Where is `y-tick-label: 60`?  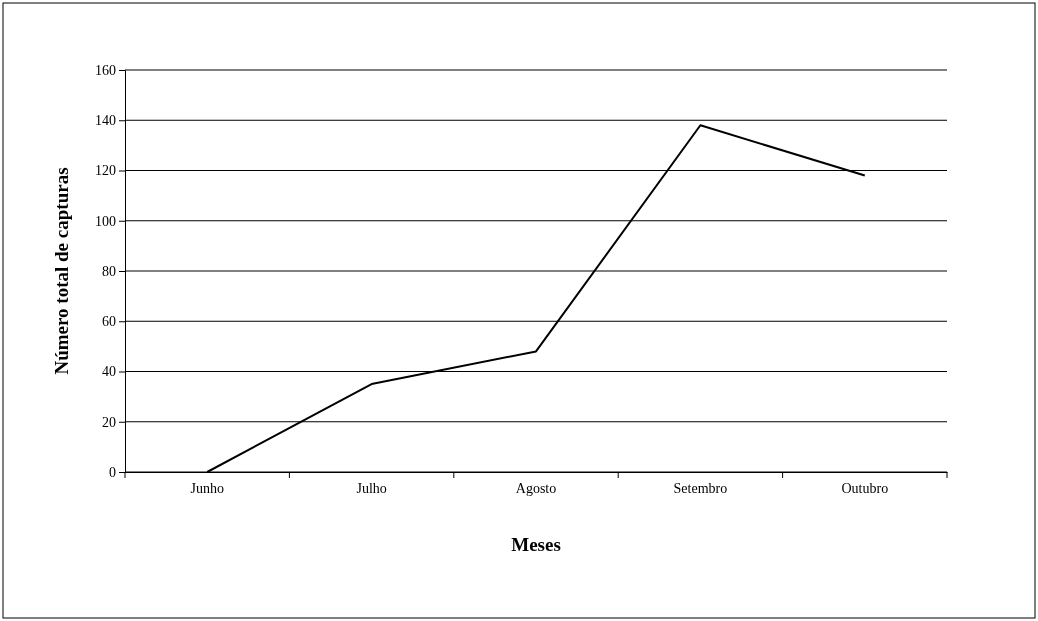
y-tick-label: 60 is located at coordinates (109, 322).